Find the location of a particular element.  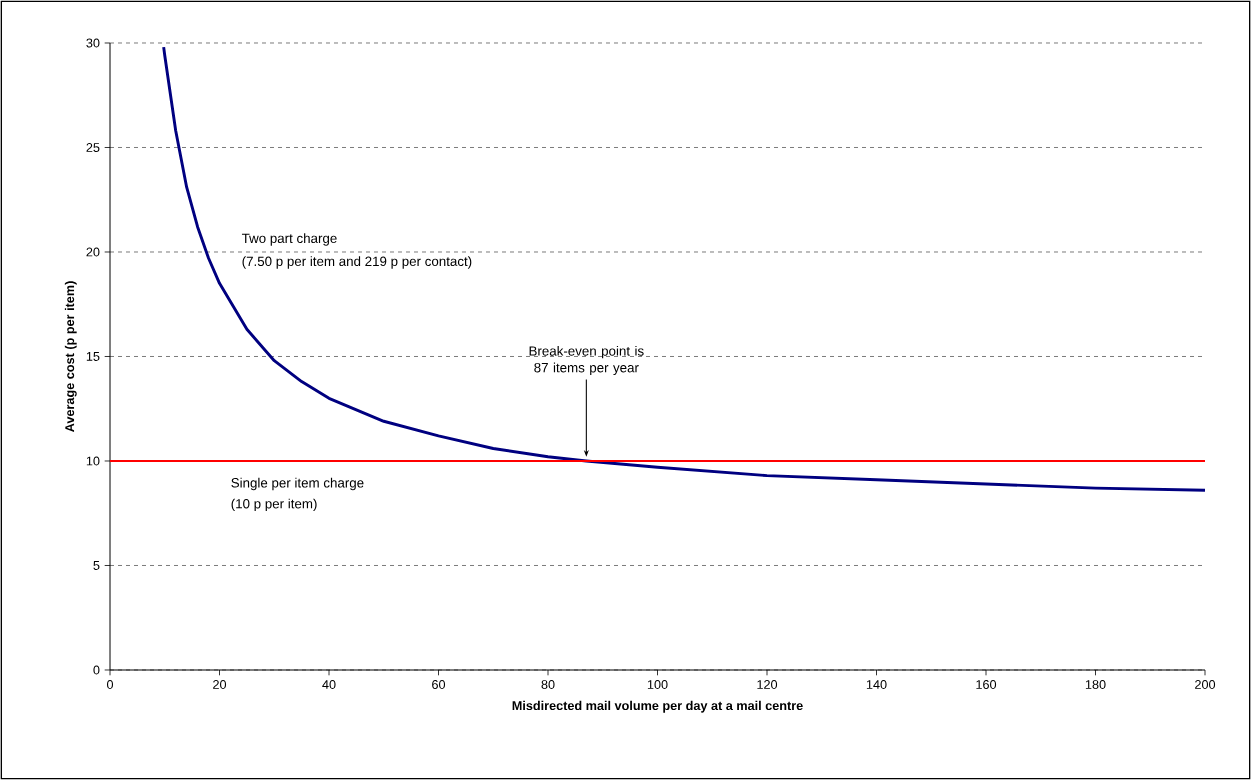

annotation: (10 p per item) is located at coordinates (274, 505).